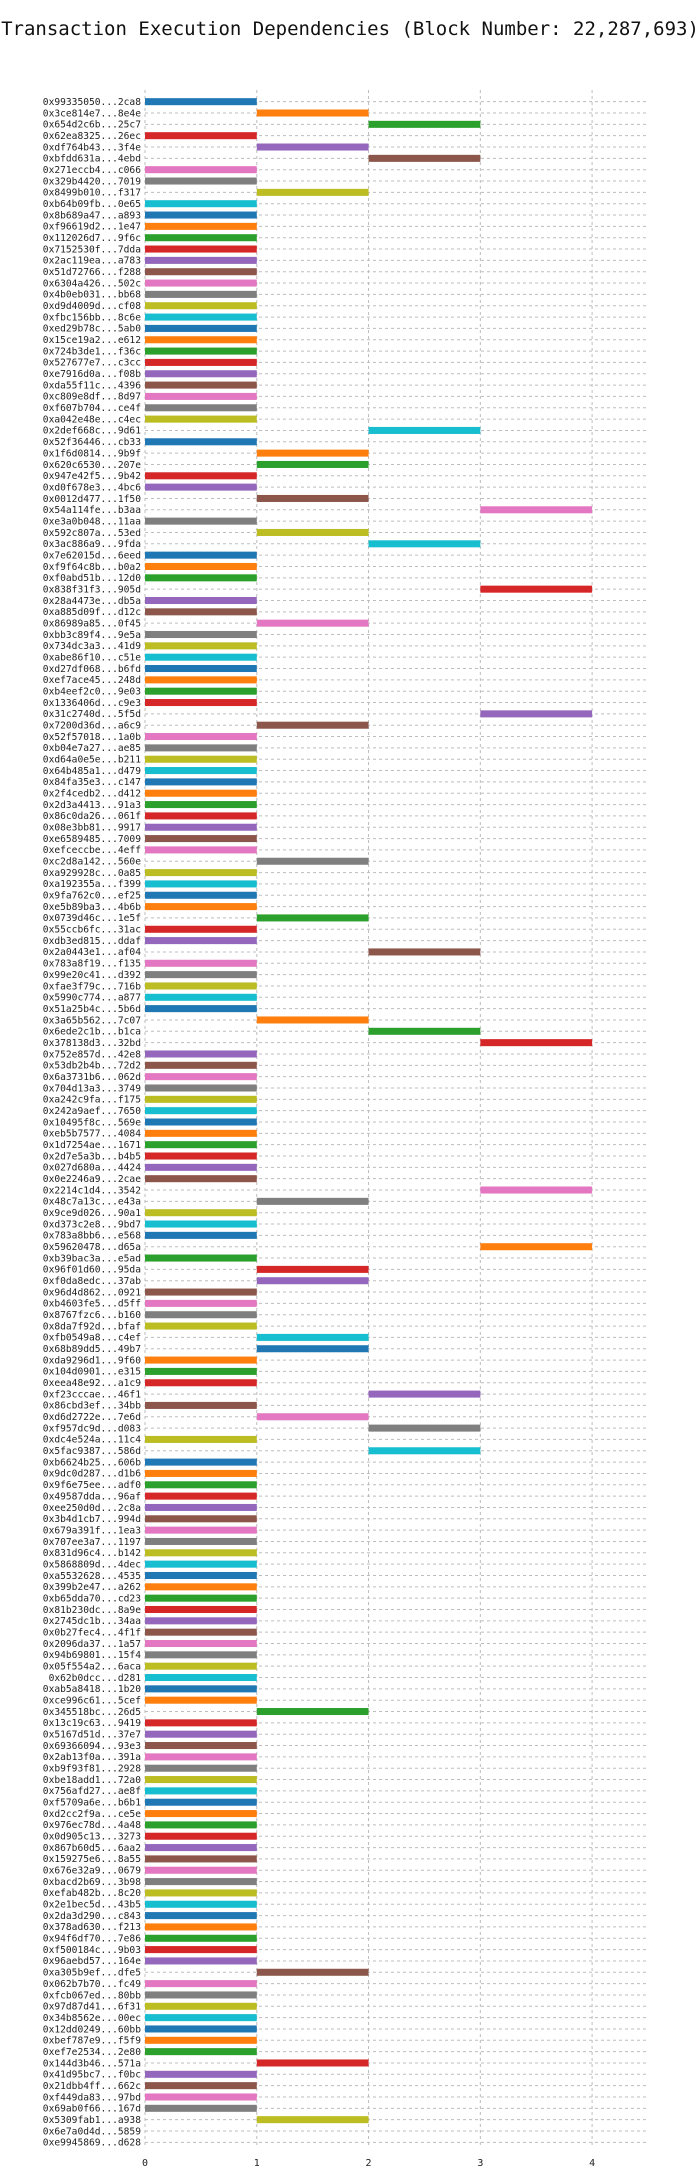 The width and height of the screenshot is (700, 2172). What do you see at coordinates (92, 1462) in the screenshot?
I see `transaction-label: 0xb6624b25...606b` at bounding box center [92, 1462].